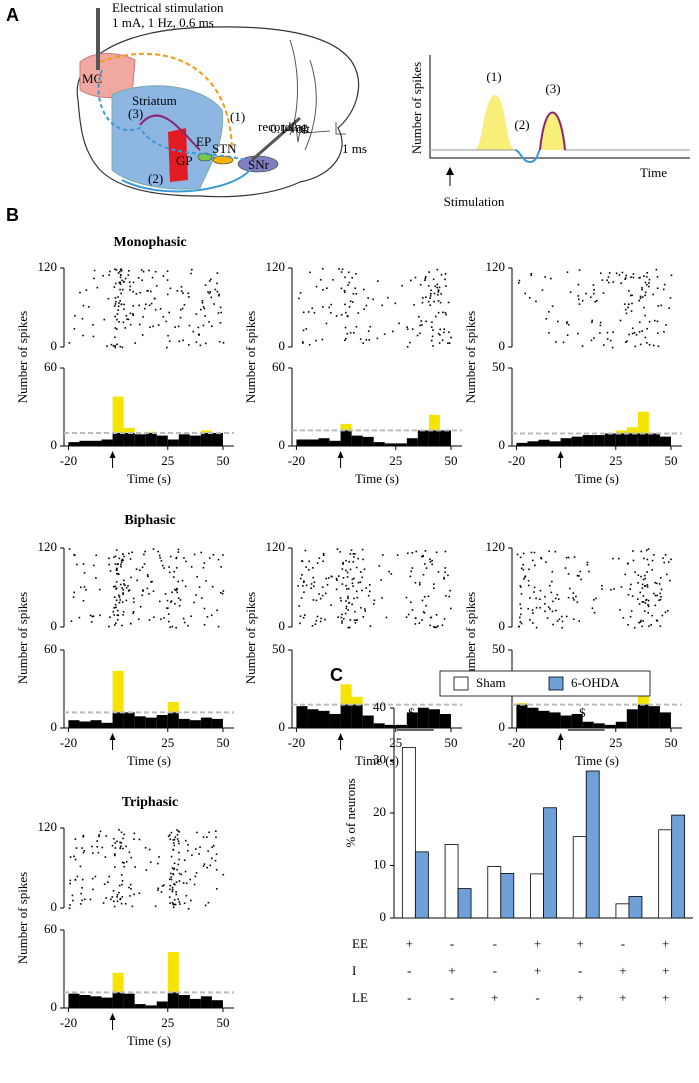 The width and height of the screenshot is (699, 1083). What do you see at coordinates (653, 172) in the screenshot?
I see `schematic-xlabel: Time` at bounding box center [653, 172].